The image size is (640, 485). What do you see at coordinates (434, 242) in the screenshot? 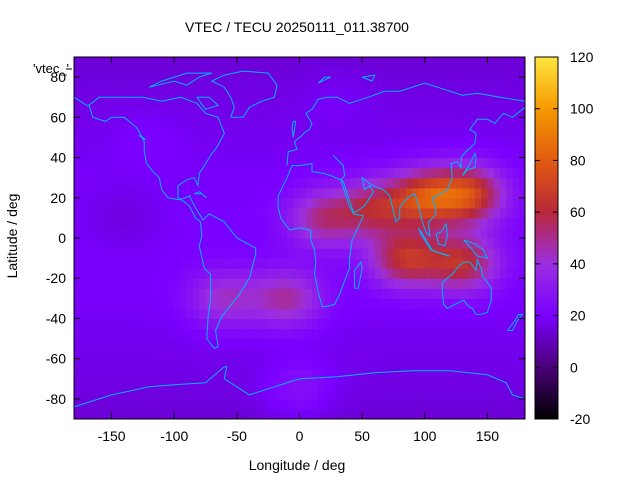
I see `coastline-segment` at bounding box center [434, 242].